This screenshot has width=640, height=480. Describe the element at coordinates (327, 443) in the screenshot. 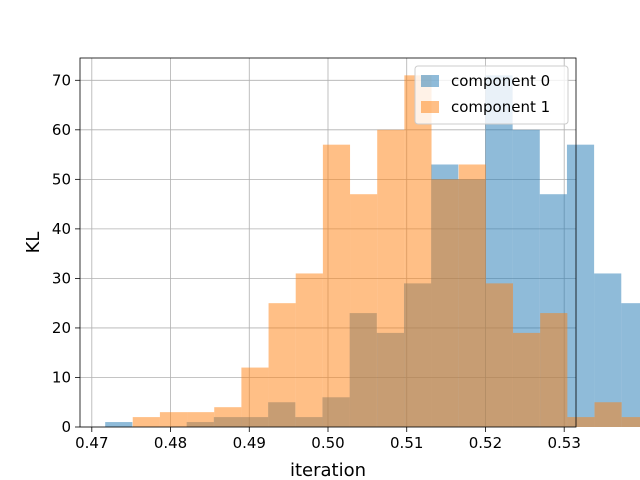

I see `x-tick-label: 0.50` at that location.